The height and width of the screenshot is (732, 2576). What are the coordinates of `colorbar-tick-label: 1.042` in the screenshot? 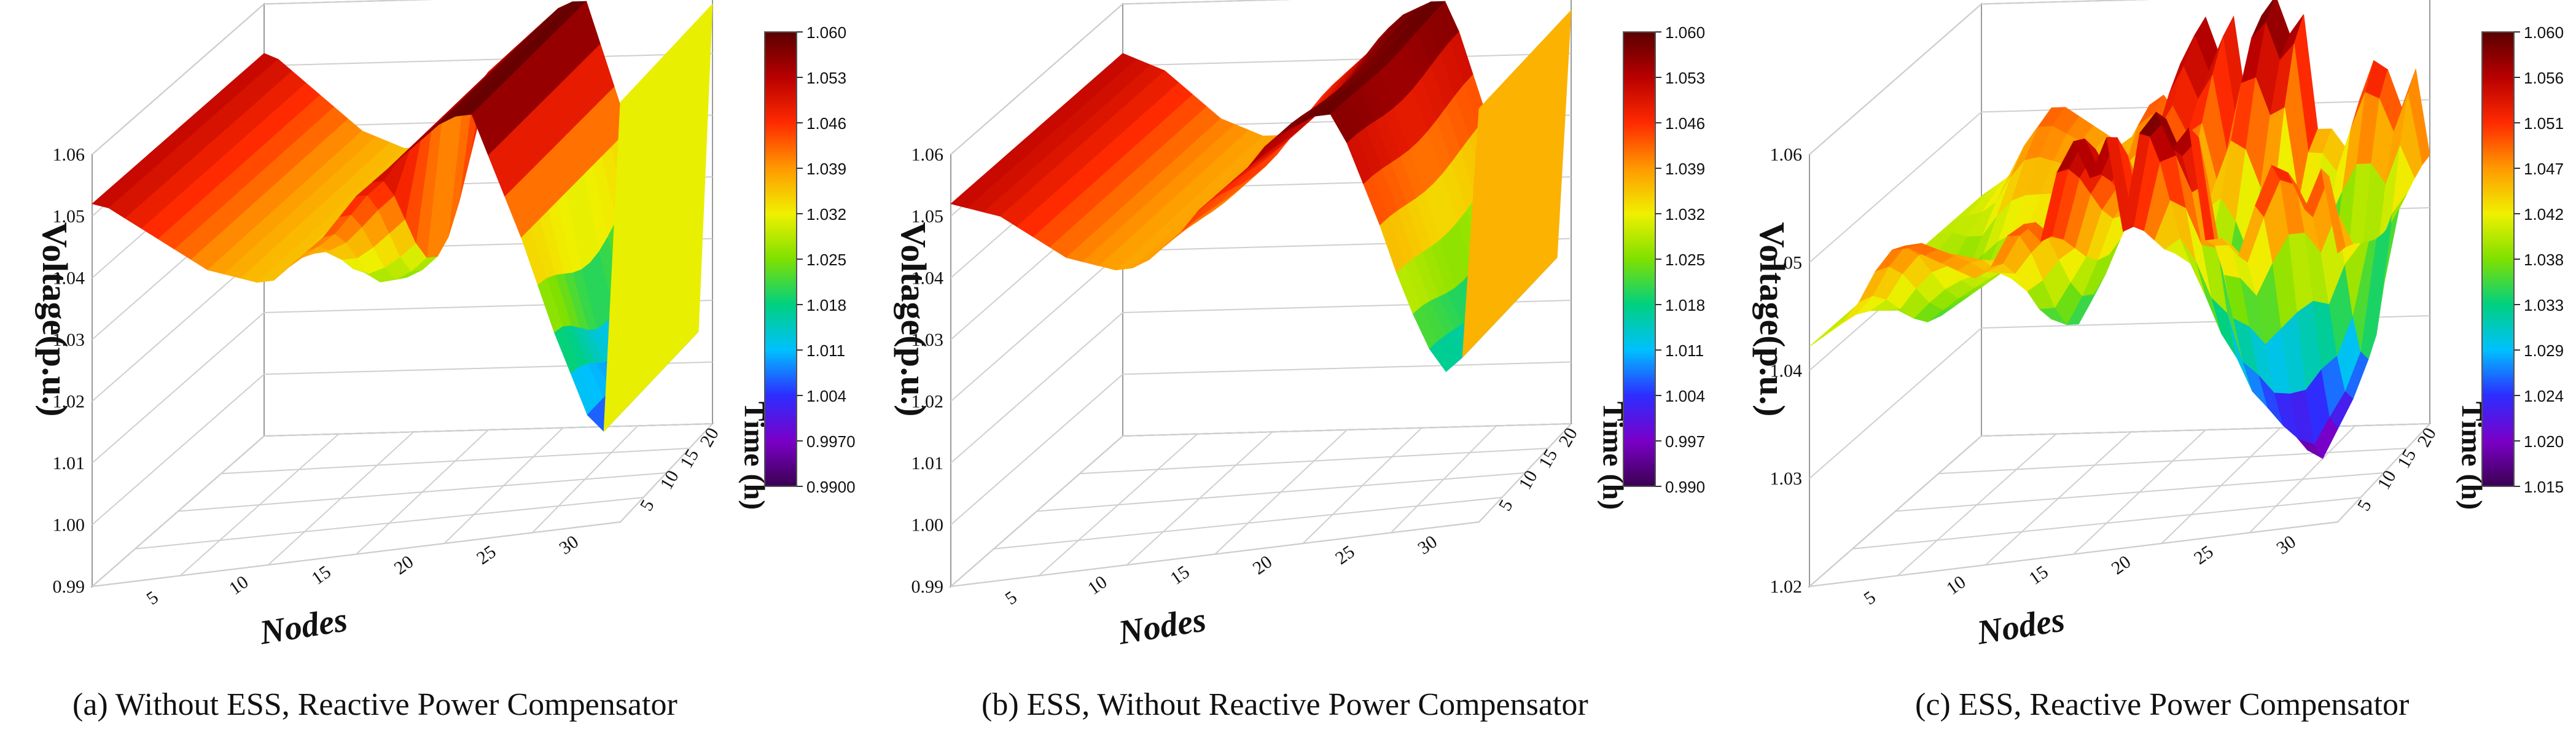 It's located at (2544, 214).